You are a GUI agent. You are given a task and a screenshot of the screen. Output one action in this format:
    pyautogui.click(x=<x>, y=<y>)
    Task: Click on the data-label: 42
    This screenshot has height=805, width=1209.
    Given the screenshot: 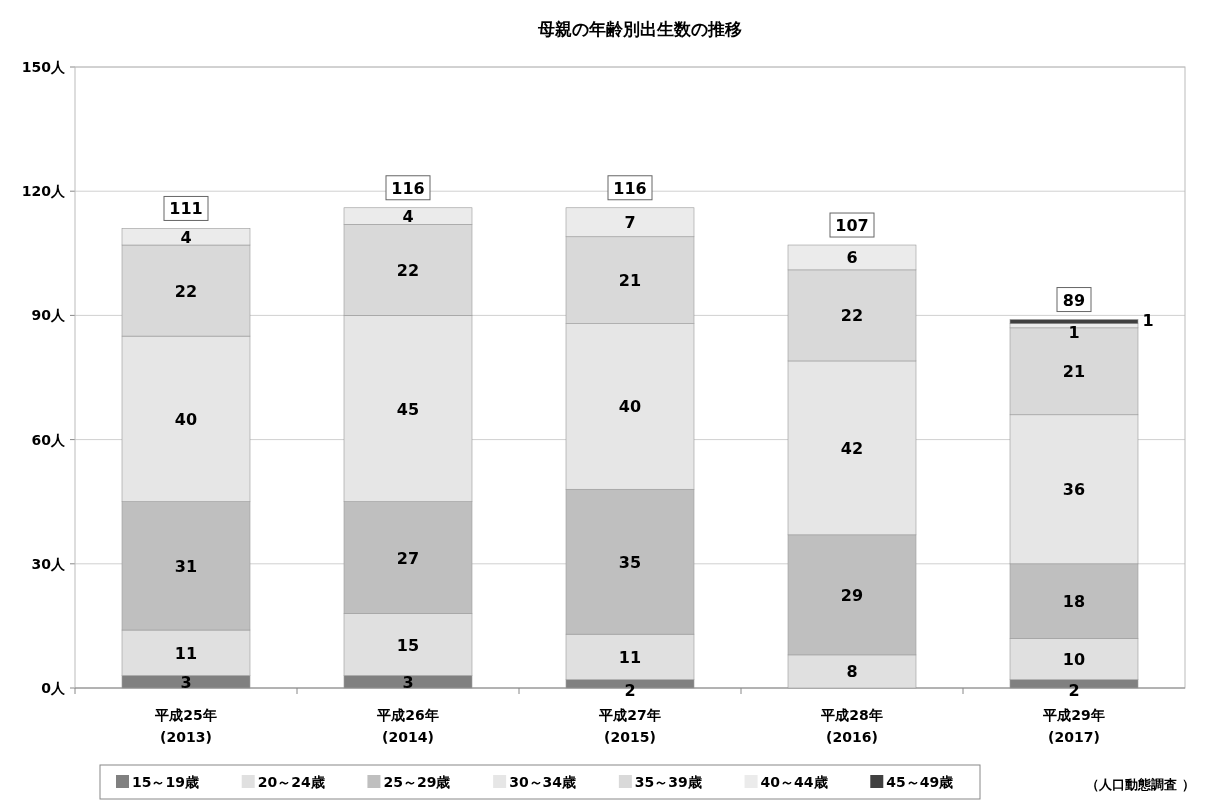 What is the action you would take?
    pyautogui.click(x=852, y=448)
    